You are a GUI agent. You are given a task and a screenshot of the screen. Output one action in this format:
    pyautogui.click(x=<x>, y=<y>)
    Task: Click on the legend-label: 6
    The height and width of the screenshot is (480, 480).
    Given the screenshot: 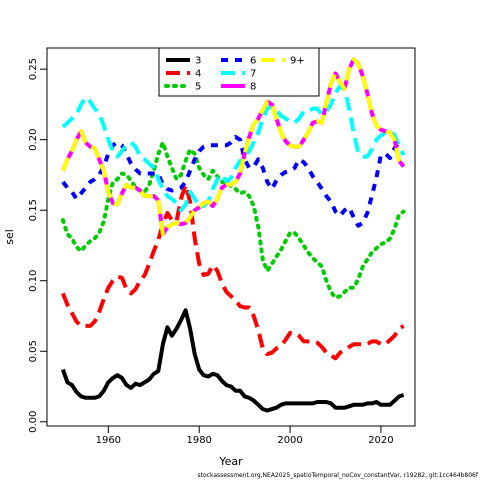 What is the action you would take?
    pyautogui.click(x=253, y=61)
    